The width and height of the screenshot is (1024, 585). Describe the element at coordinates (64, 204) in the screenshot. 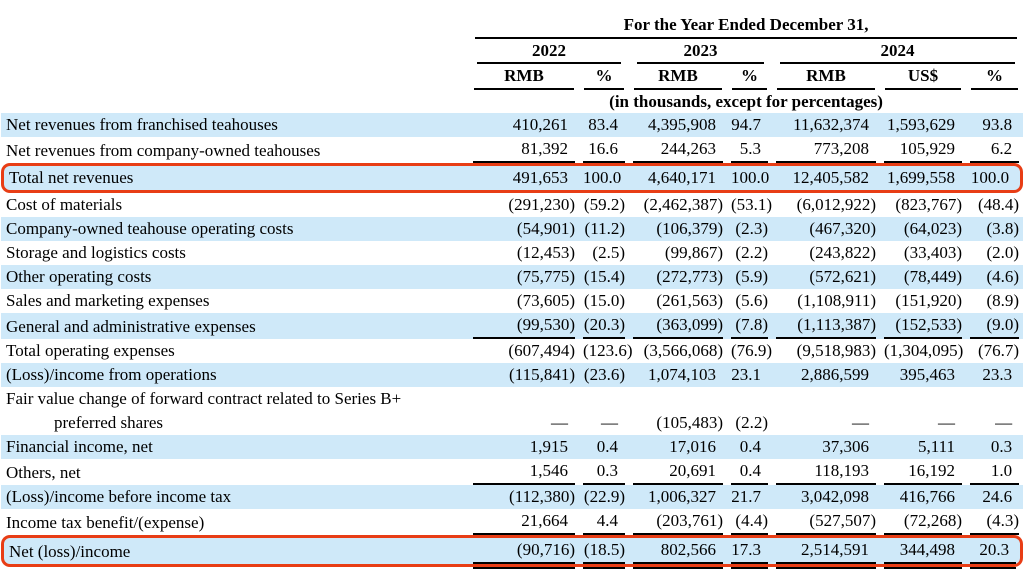

I see `row-label: Cost of materials` at that location.